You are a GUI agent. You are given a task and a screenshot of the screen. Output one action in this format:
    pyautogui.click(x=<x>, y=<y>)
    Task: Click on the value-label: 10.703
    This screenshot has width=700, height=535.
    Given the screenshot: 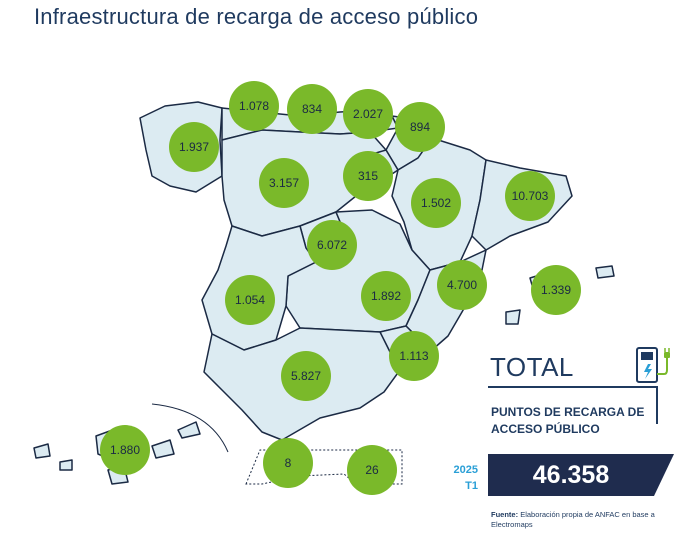 What is the action you would take?
    pyautogui.click(x=530, y=196)
    